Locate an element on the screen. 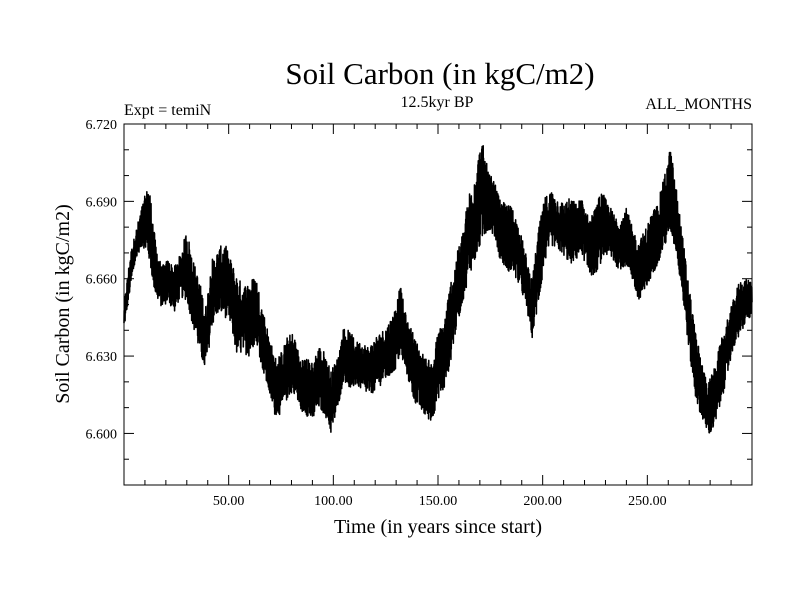  x-tick-label: 100.00 is located at coordinates (333, 501).